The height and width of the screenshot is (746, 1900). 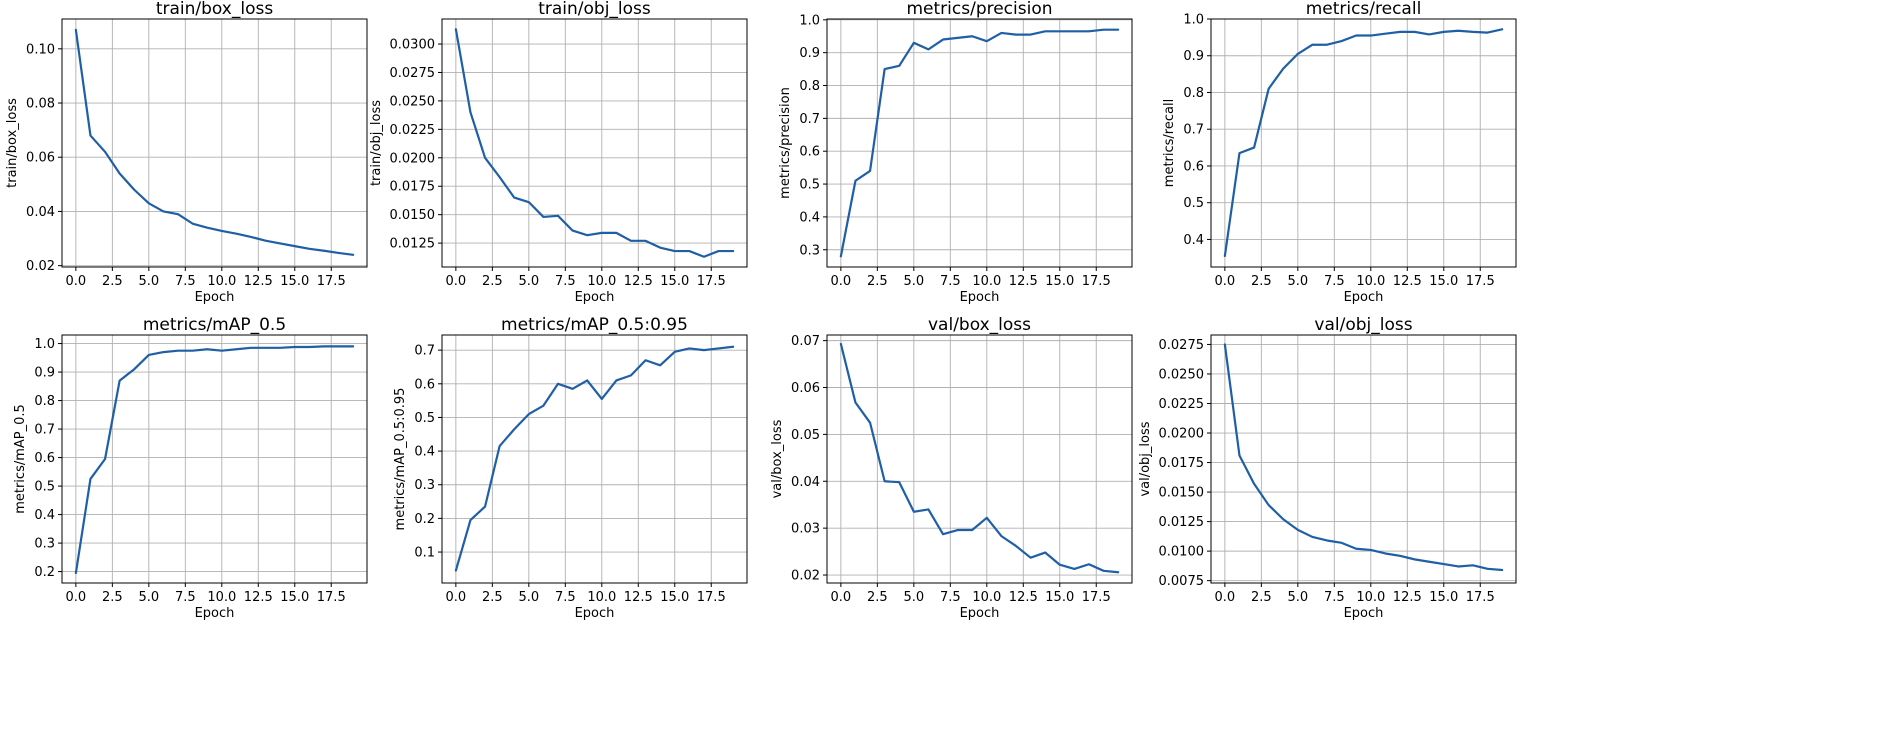 I want to click on y-tick-label: 1.0, so click(x=44, y=344).